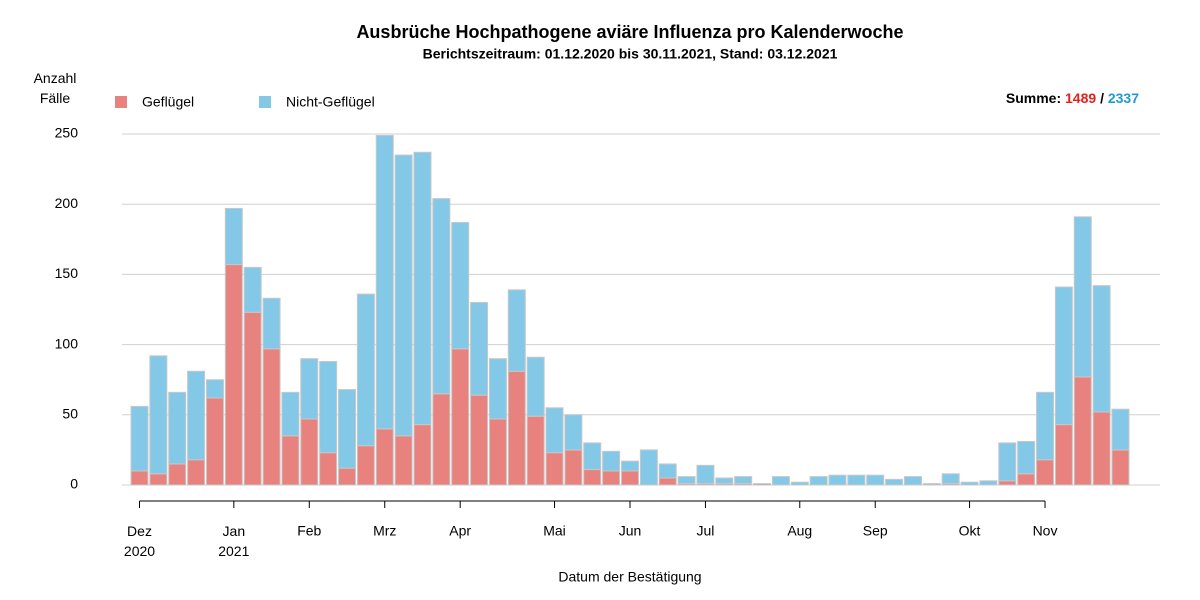  I want to click on x-tick-label: Jul, so click(705, 531).